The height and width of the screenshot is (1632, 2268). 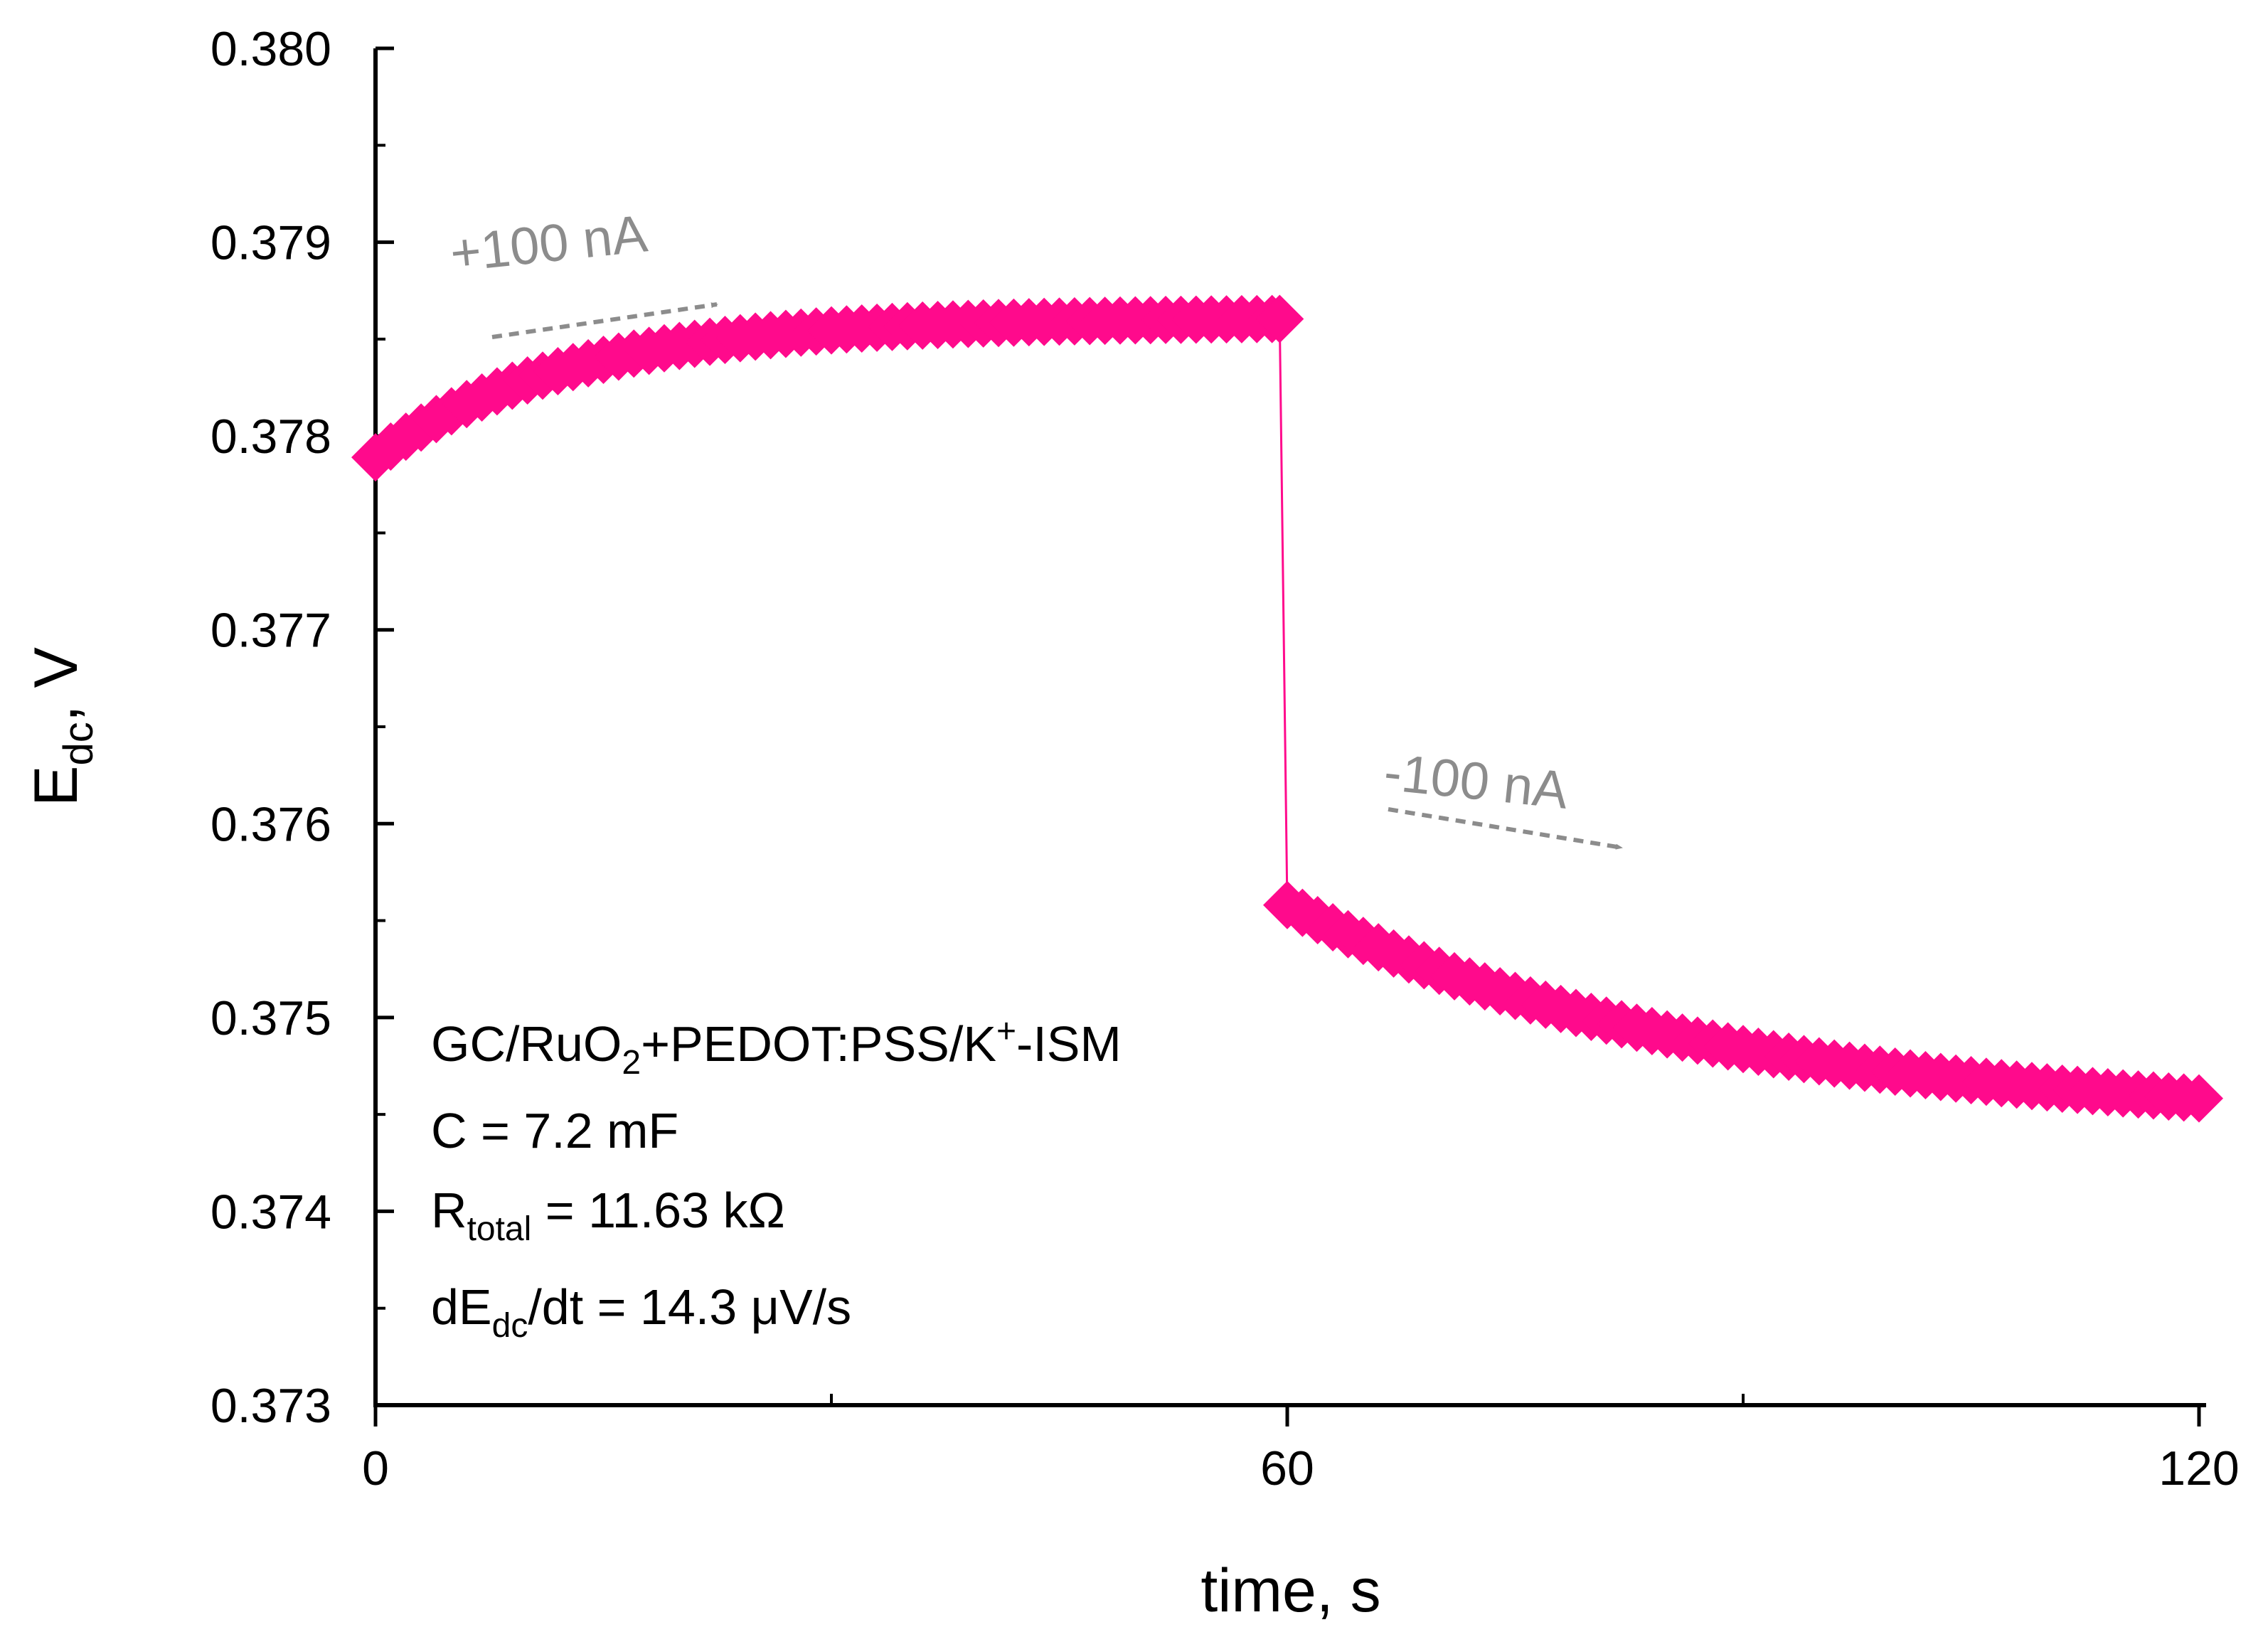 I want to click on y-tick-label: 0.376, so click(x=271, y=824).